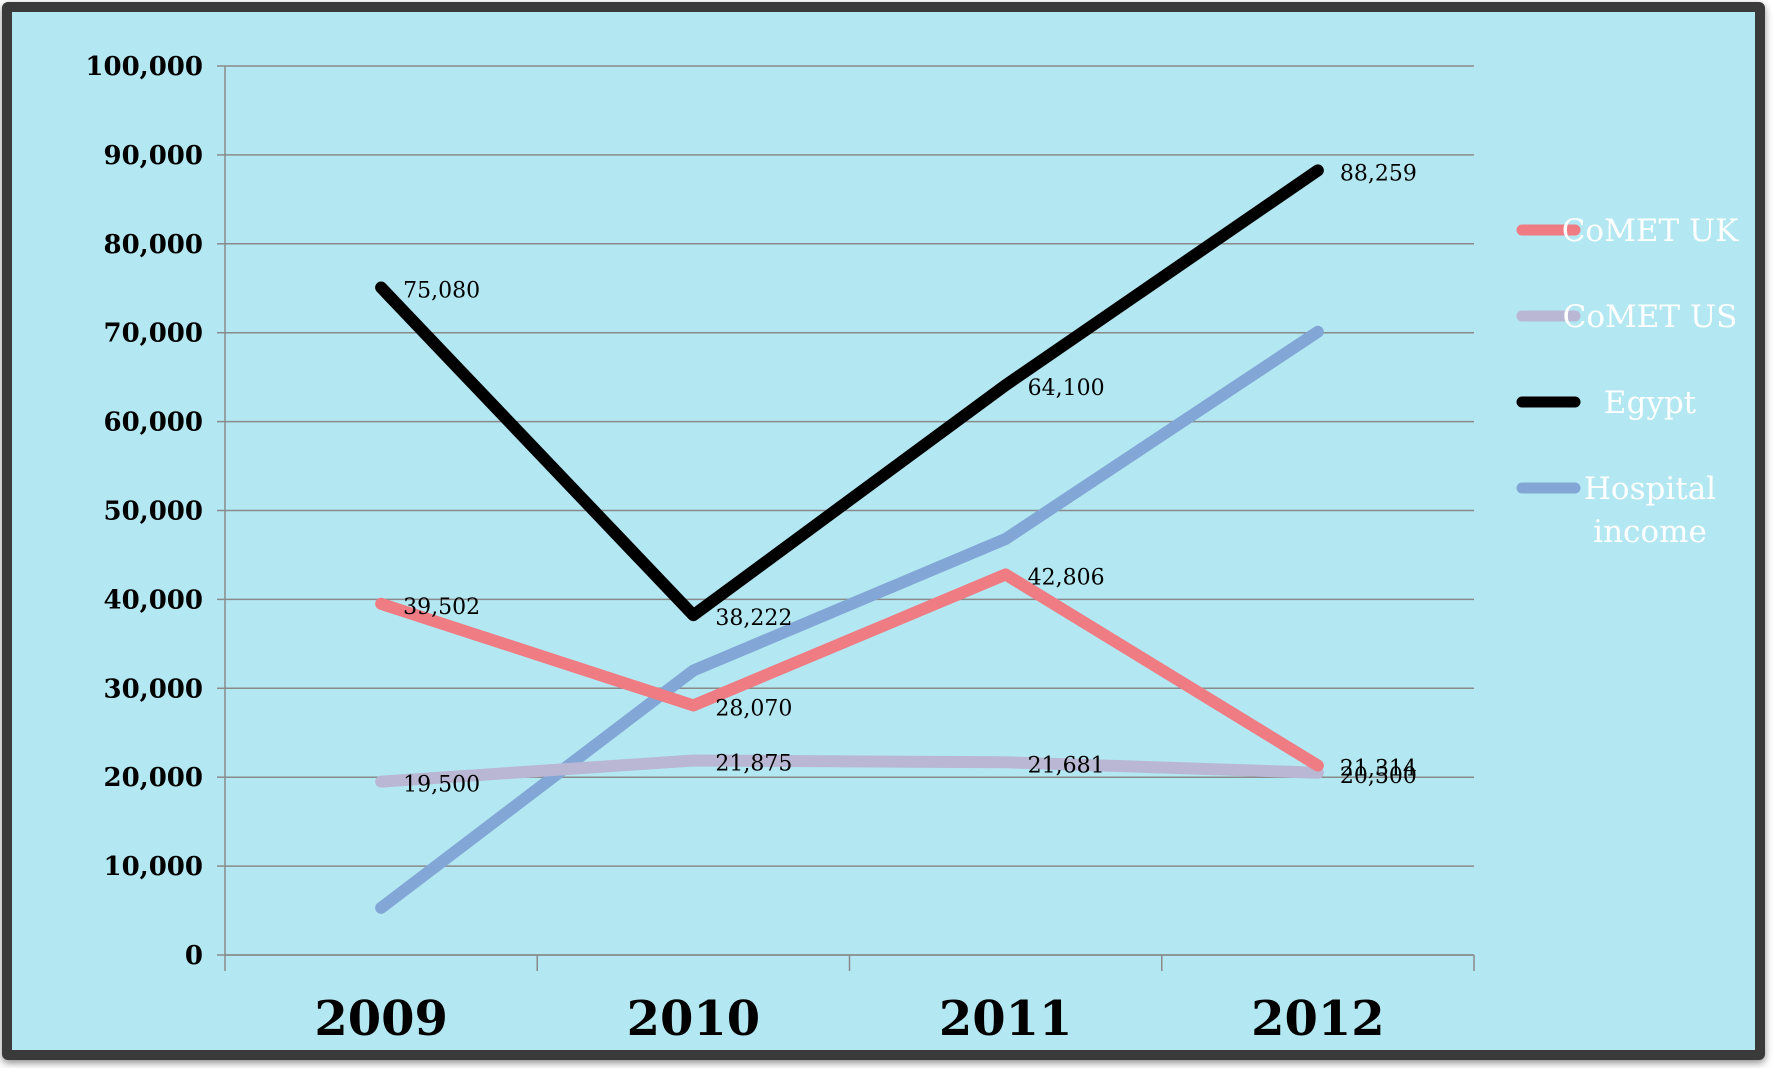 The height and width of the screenshot is (1068, 1783). Describe the element at coordinates (153, 778) in the screenshot. I see `y-tick-label: 20,000` at that location.